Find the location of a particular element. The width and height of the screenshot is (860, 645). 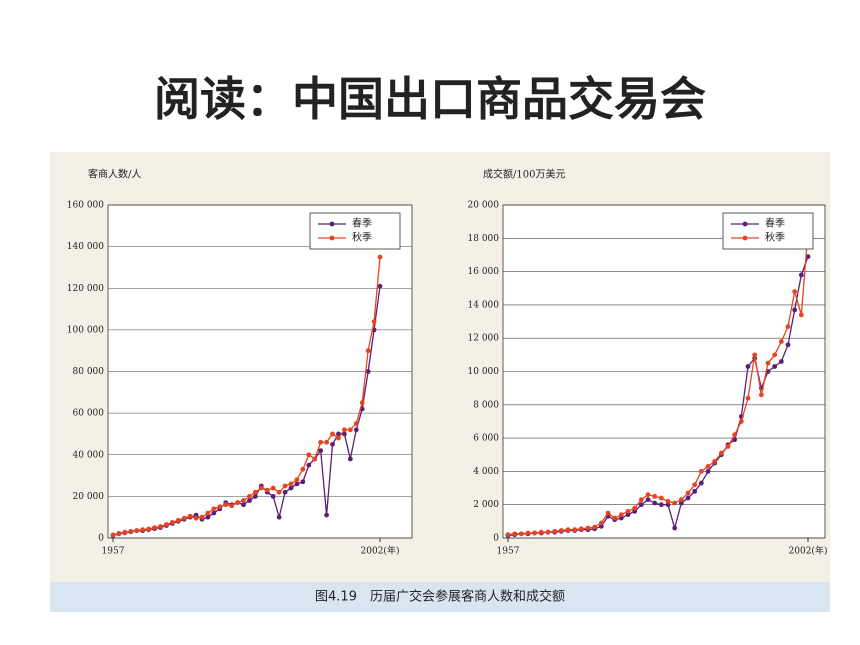

y-tick-label: 8 000 is located at coordinates (486, 405).